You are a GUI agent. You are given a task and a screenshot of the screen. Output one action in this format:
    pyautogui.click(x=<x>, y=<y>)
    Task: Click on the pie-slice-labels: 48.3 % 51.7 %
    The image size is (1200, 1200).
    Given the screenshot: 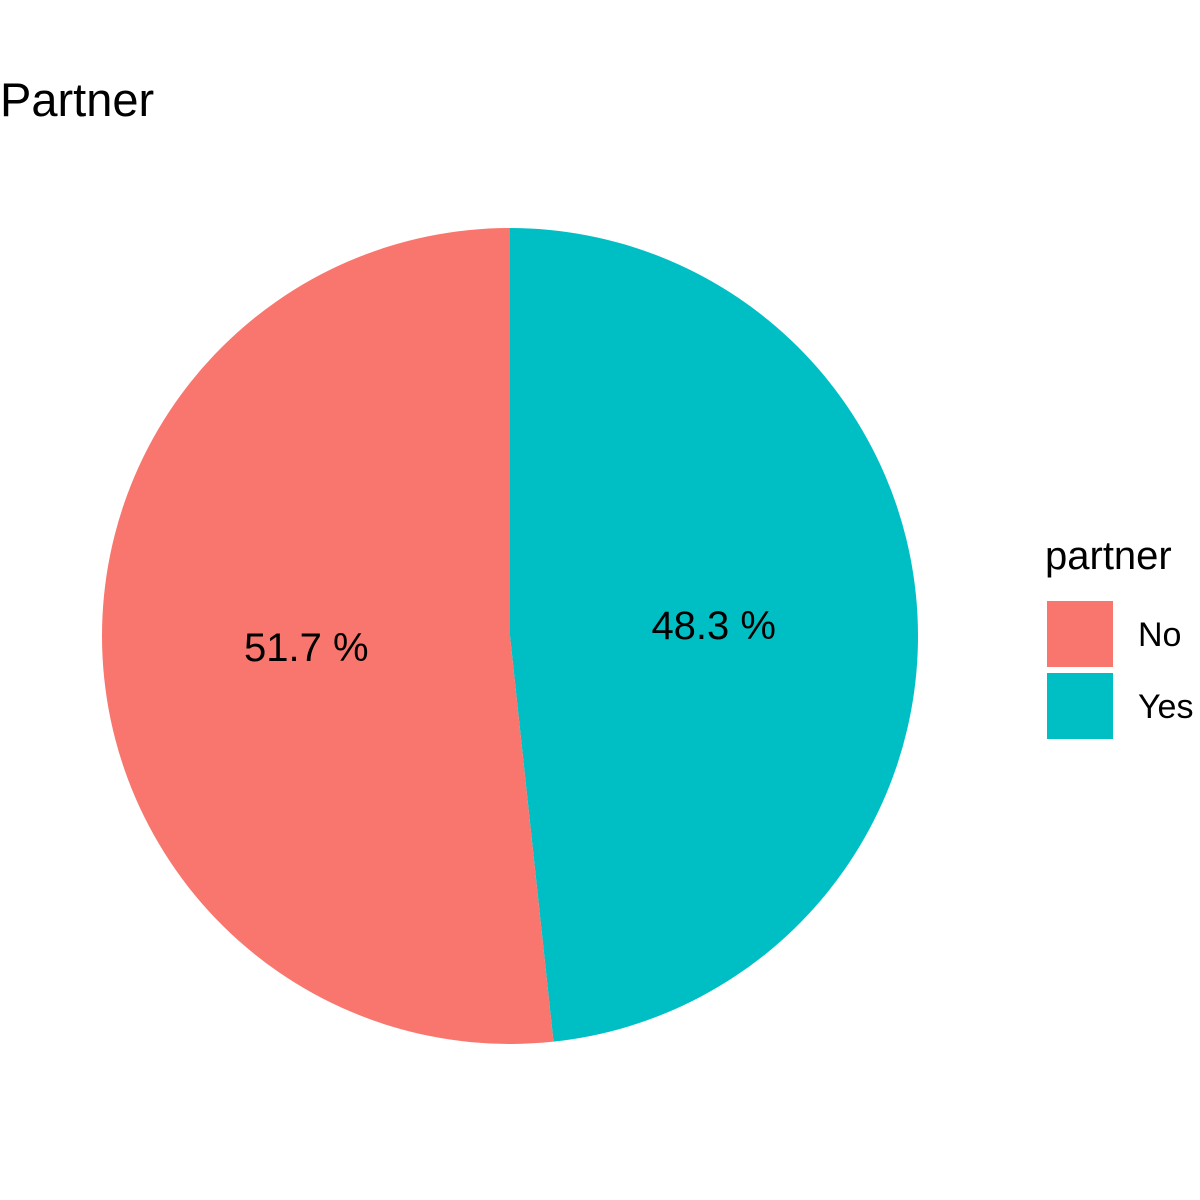 What is the action you would take?
    pyautogui.click(x=510, y=637)
    